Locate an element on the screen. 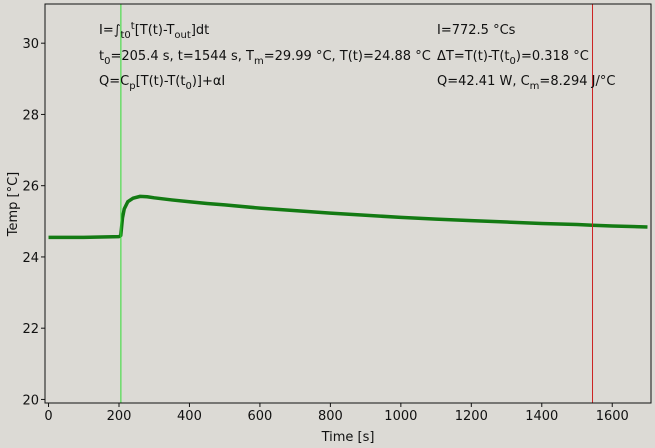 The height and width of the screenshot is (448, 655). annotation-part: =29.99 °C, T(t)=24.88 °C is located at coordinates (347, 56).